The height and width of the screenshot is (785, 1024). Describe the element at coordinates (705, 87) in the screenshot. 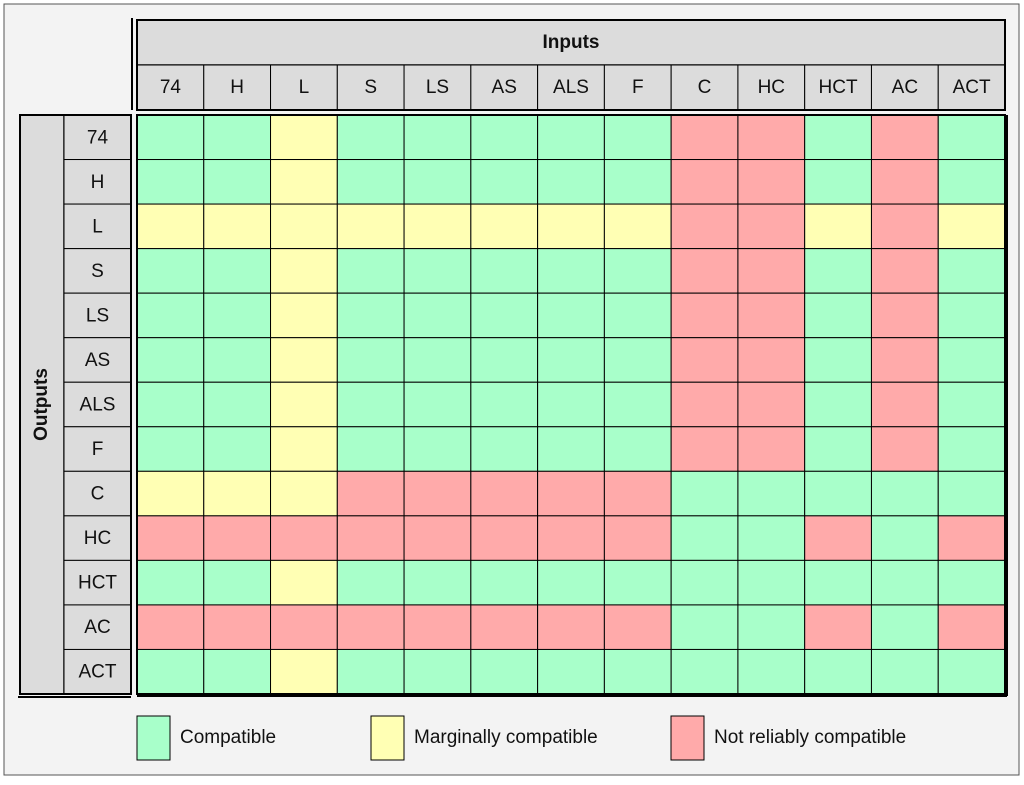

I see `input-label: C` at that location.